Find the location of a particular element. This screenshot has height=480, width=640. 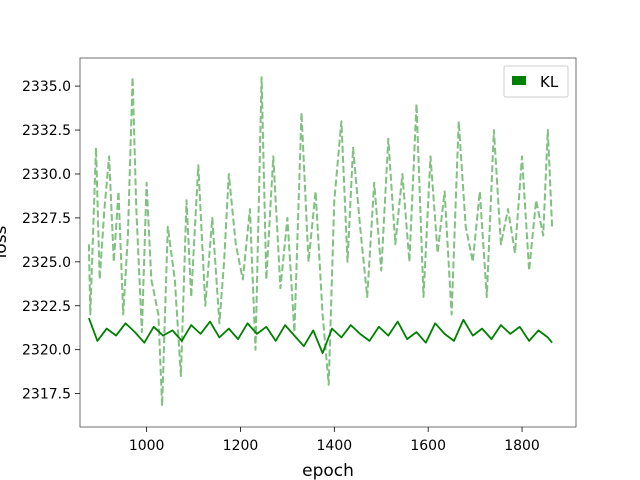

y-tick-label: 2335.0 is located at coordinates (46, 87).